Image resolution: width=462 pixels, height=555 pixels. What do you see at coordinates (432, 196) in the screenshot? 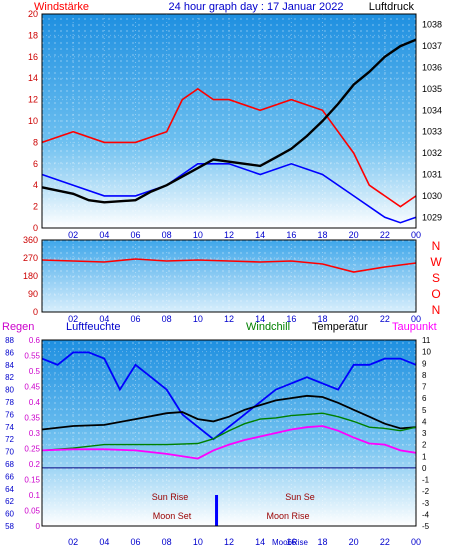
I see `pressure-tick-label: 1030` at bounding box center [432, 196].